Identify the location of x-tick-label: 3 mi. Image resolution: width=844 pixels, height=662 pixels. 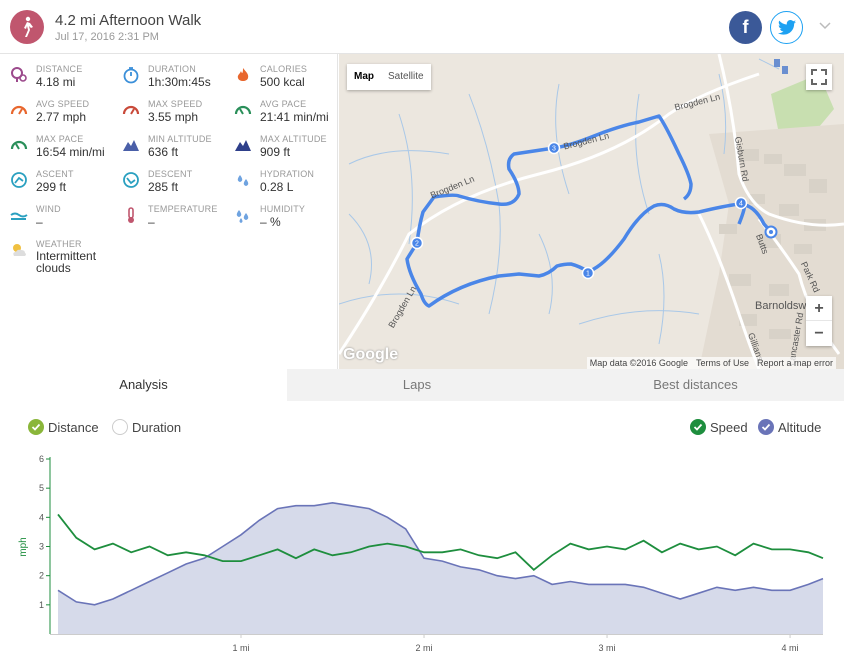
(607, 648).